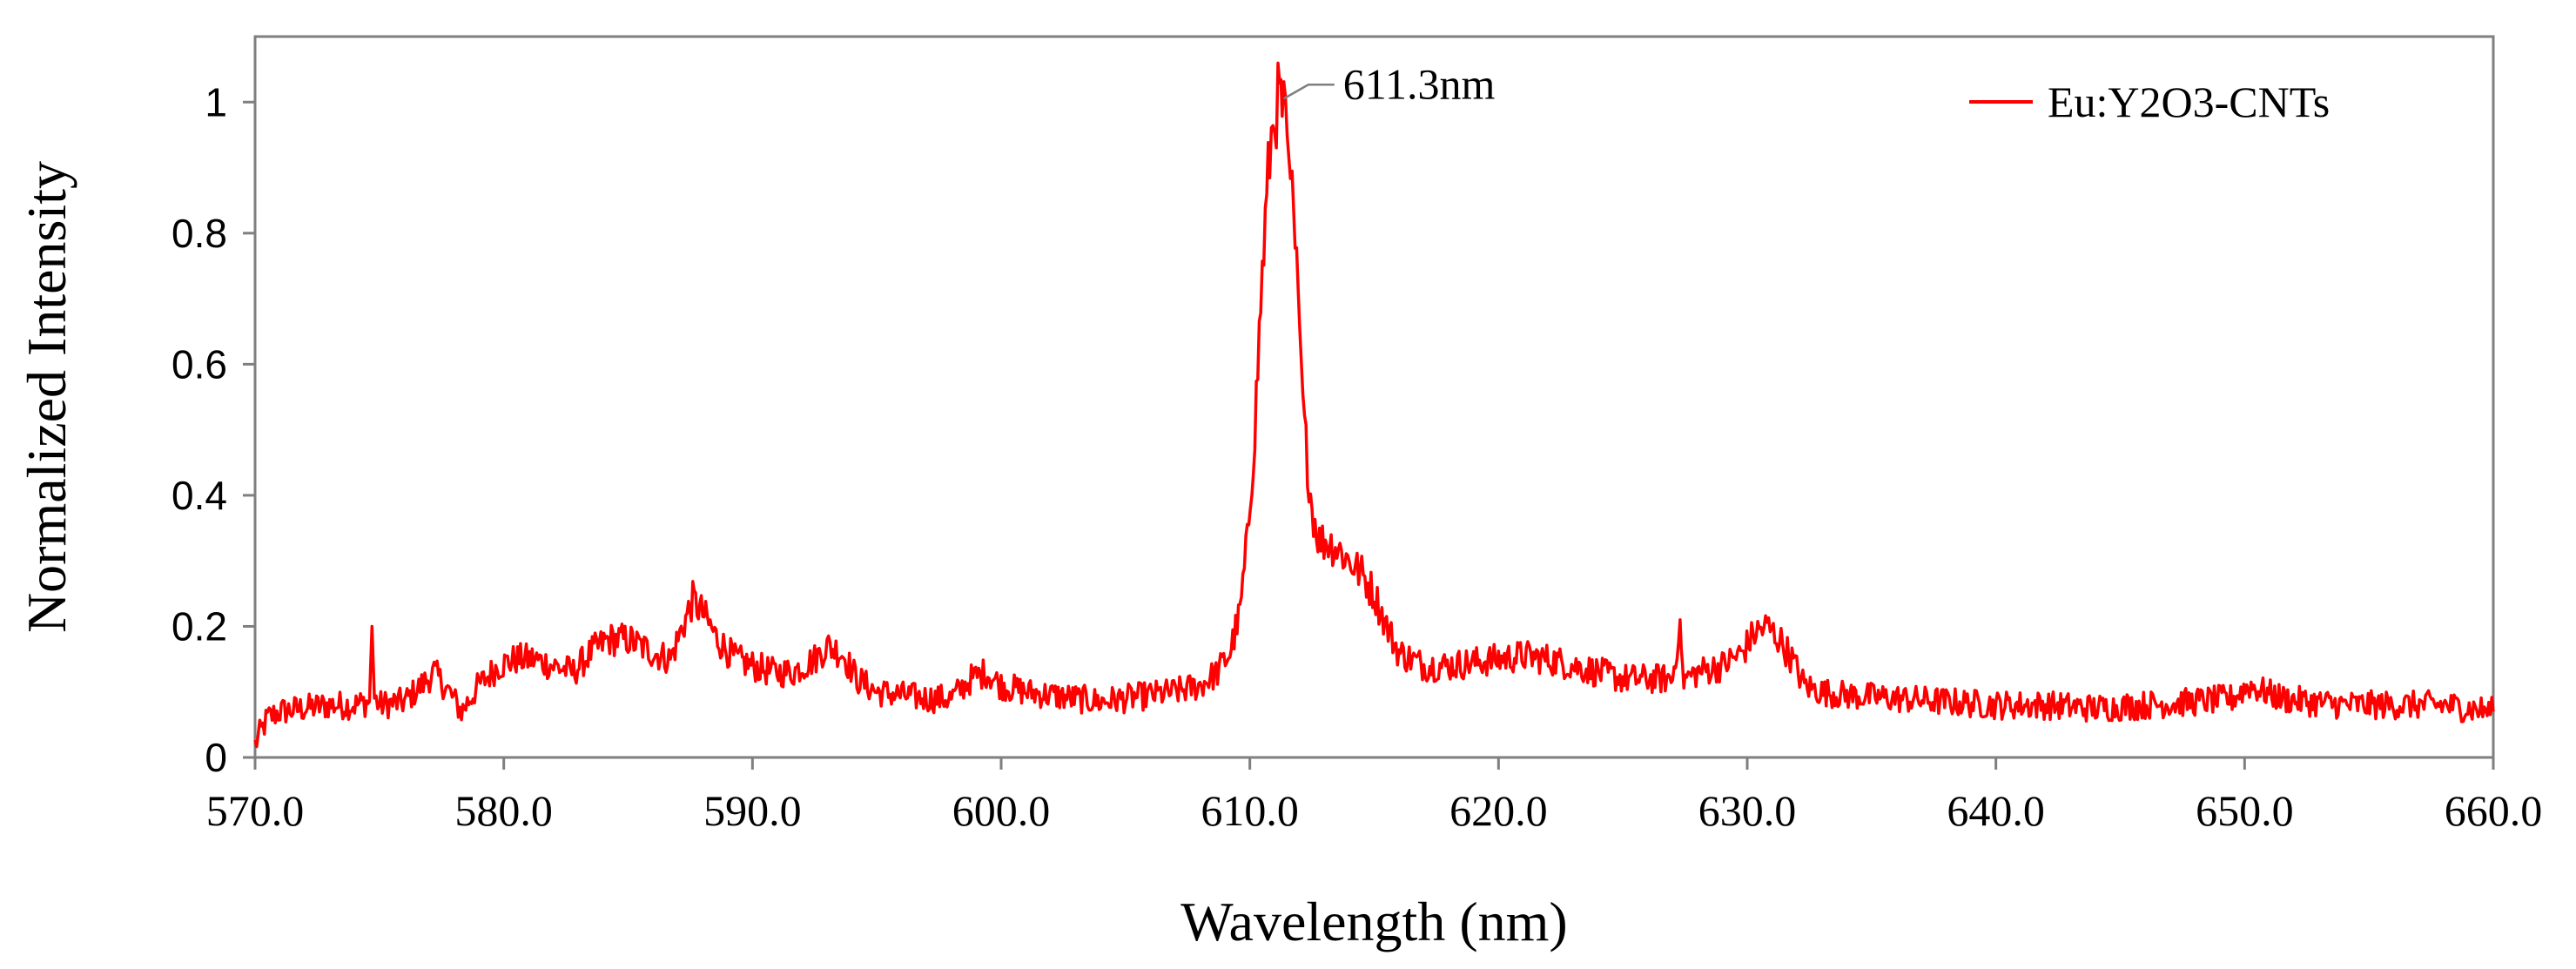  I want to click on y-tick-label: 0.4, so click(199, 495).